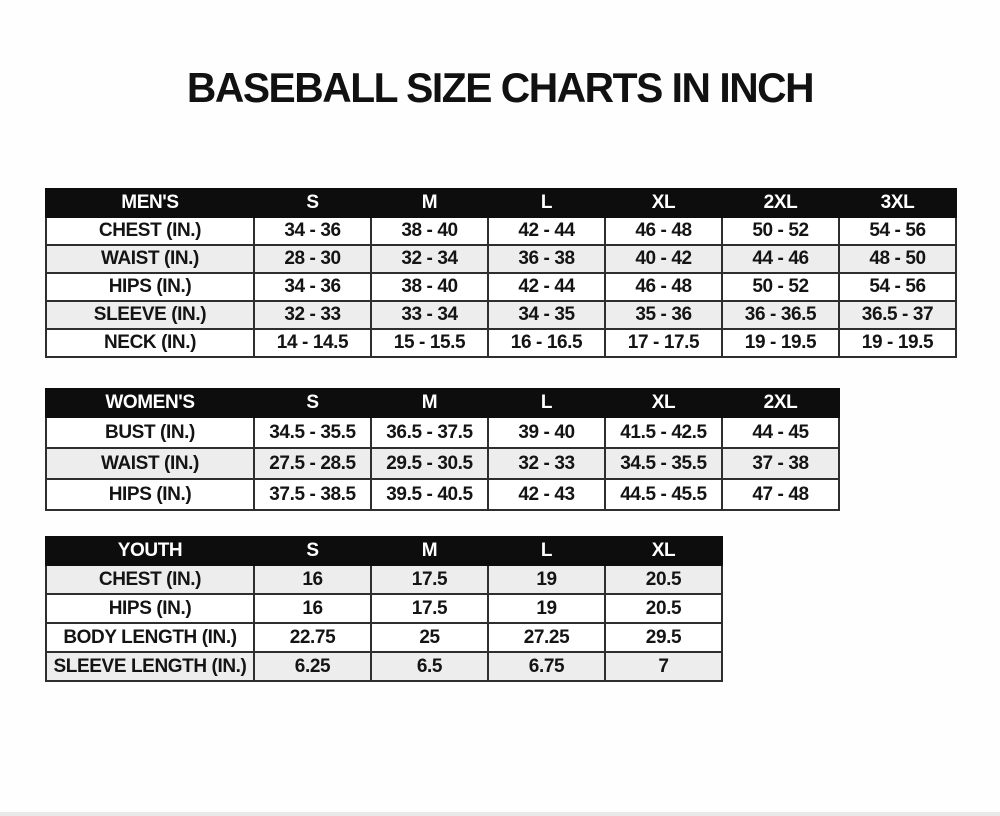  Describe the element at coordinates (663, 432) in the screenshot. I see `size-value-cell: 41.5 - 42.5` at that location.